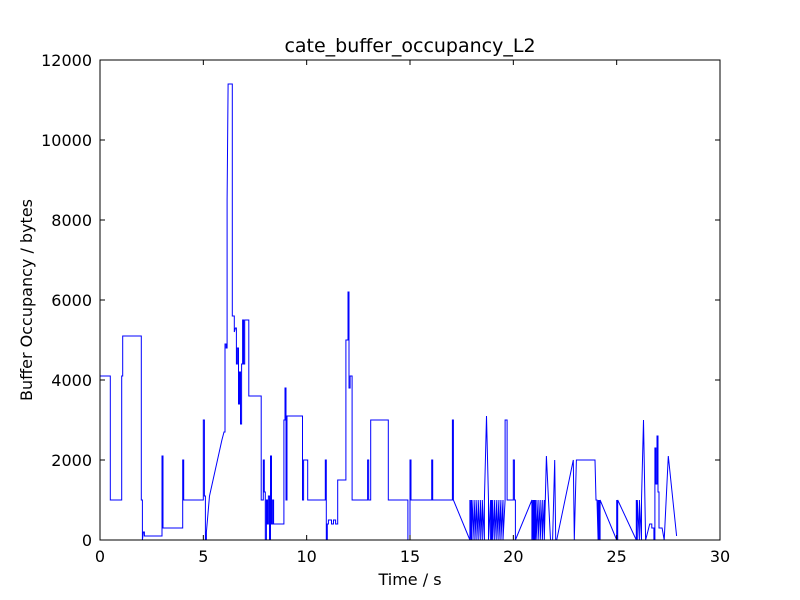 This screenshot has width=800, height=600. I want to click on x-tick-label: 10, so click(306, 556).